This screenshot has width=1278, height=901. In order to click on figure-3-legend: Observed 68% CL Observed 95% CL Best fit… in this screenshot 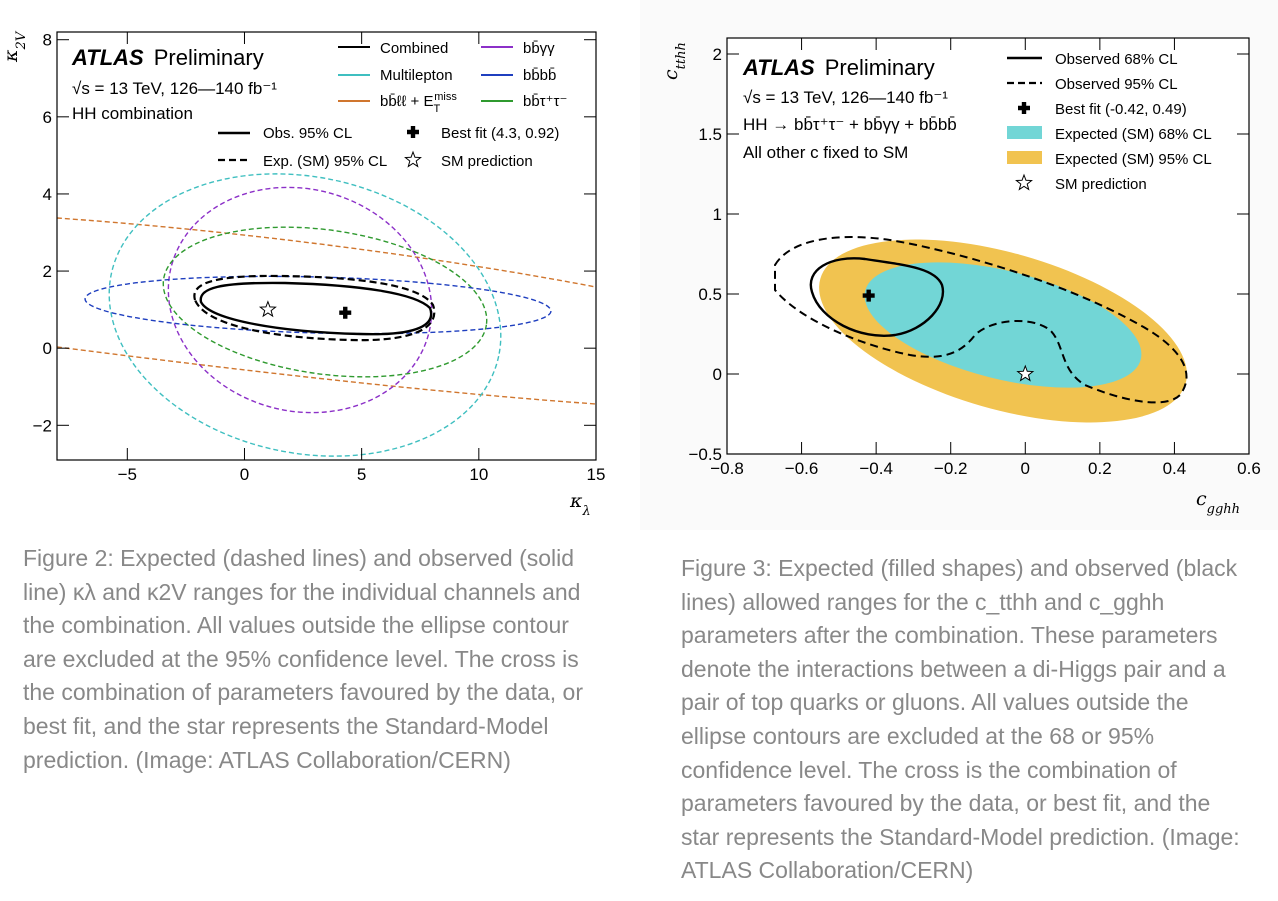, I will do `click(1109, 122)`.